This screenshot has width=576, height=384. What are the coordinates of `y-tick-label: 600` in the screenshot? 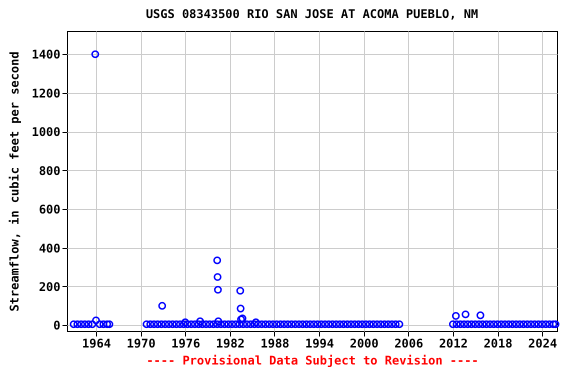 It's located at (49, 209).